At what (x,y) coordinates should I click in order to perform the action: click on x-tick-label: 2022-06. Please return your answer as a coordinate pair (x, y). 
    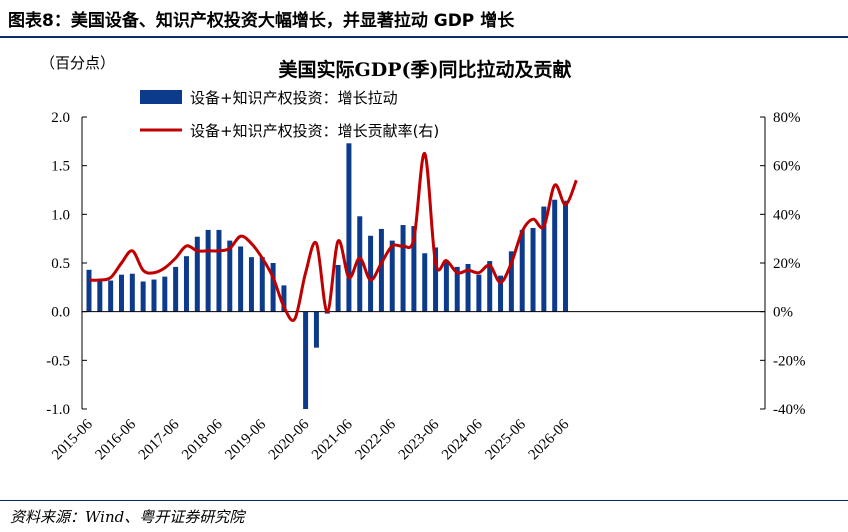
    Looking at the image, I should click on (375, 439).